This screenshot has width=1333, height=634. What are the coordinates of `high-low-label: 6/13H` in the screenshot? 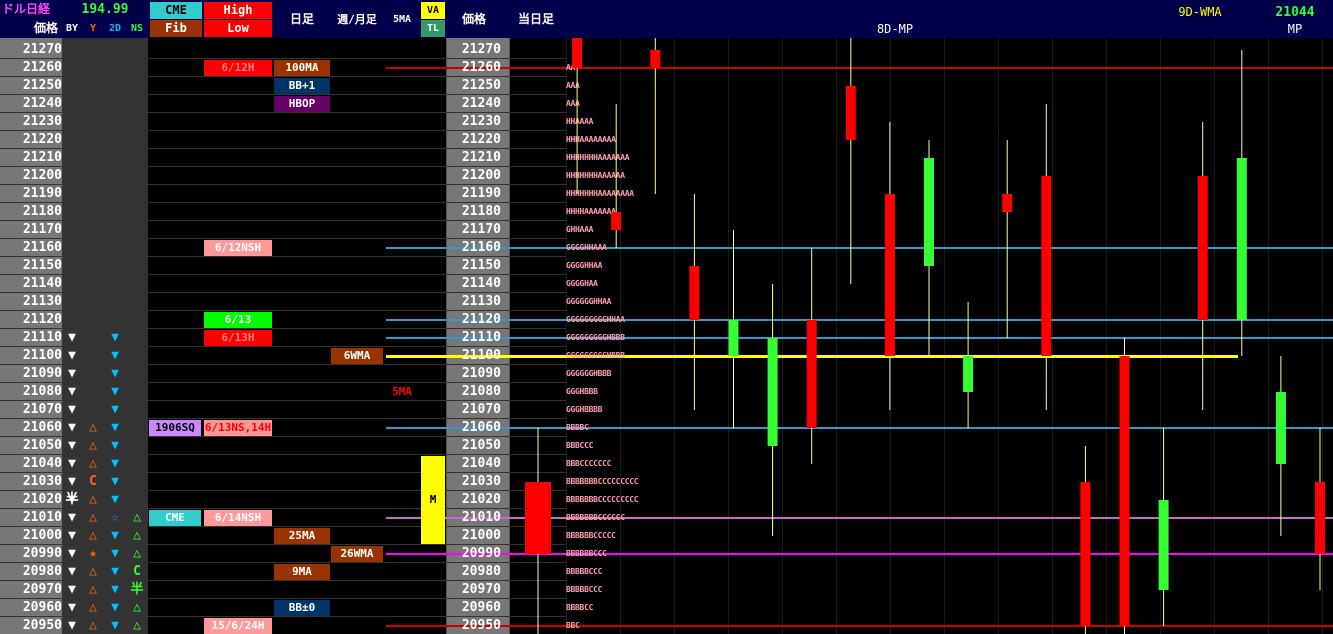 It's located at (238, 338).